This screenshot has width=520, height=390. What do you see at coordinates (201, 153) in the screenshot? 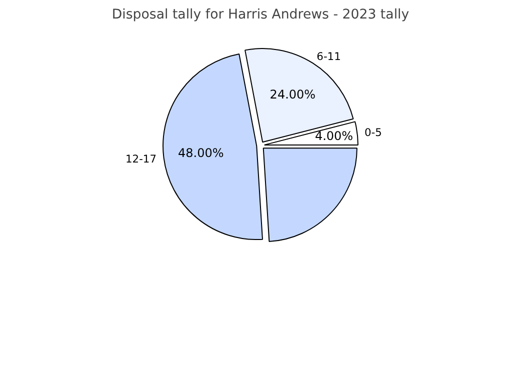
I see `data-label: 48.00%` at bounding box center [201, 153].